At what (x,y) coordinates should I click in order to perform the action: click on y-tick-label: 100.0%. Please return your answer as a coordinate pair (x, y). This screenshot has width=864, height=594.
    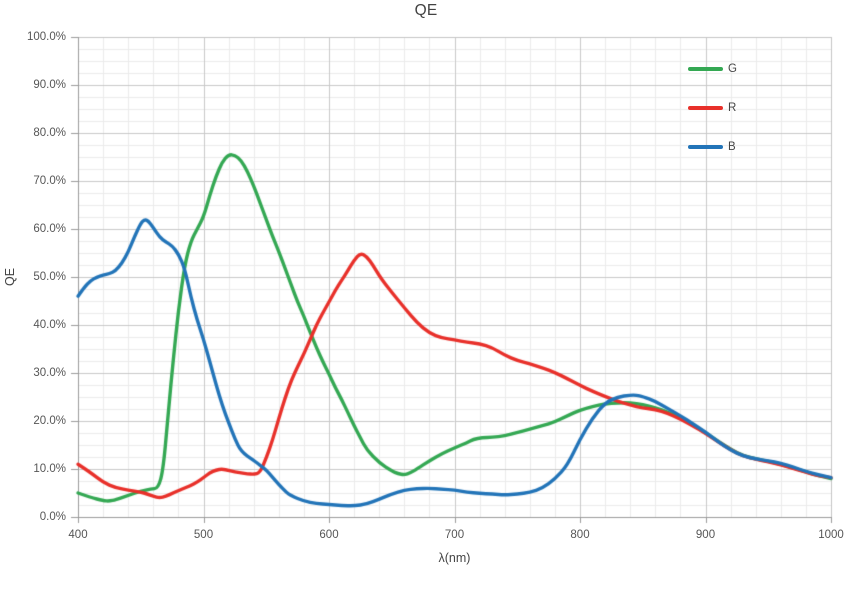
    Looking at the image, I should click on (46, 37).